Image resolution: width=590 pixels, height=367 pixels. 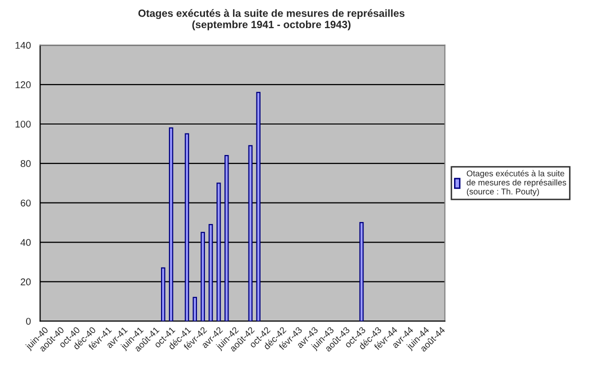 I want to click on chart-title: Otages exécutés à la suite de mesures de représailles (septembre 1941 - octobre 1943), so click(x=271, y=19).